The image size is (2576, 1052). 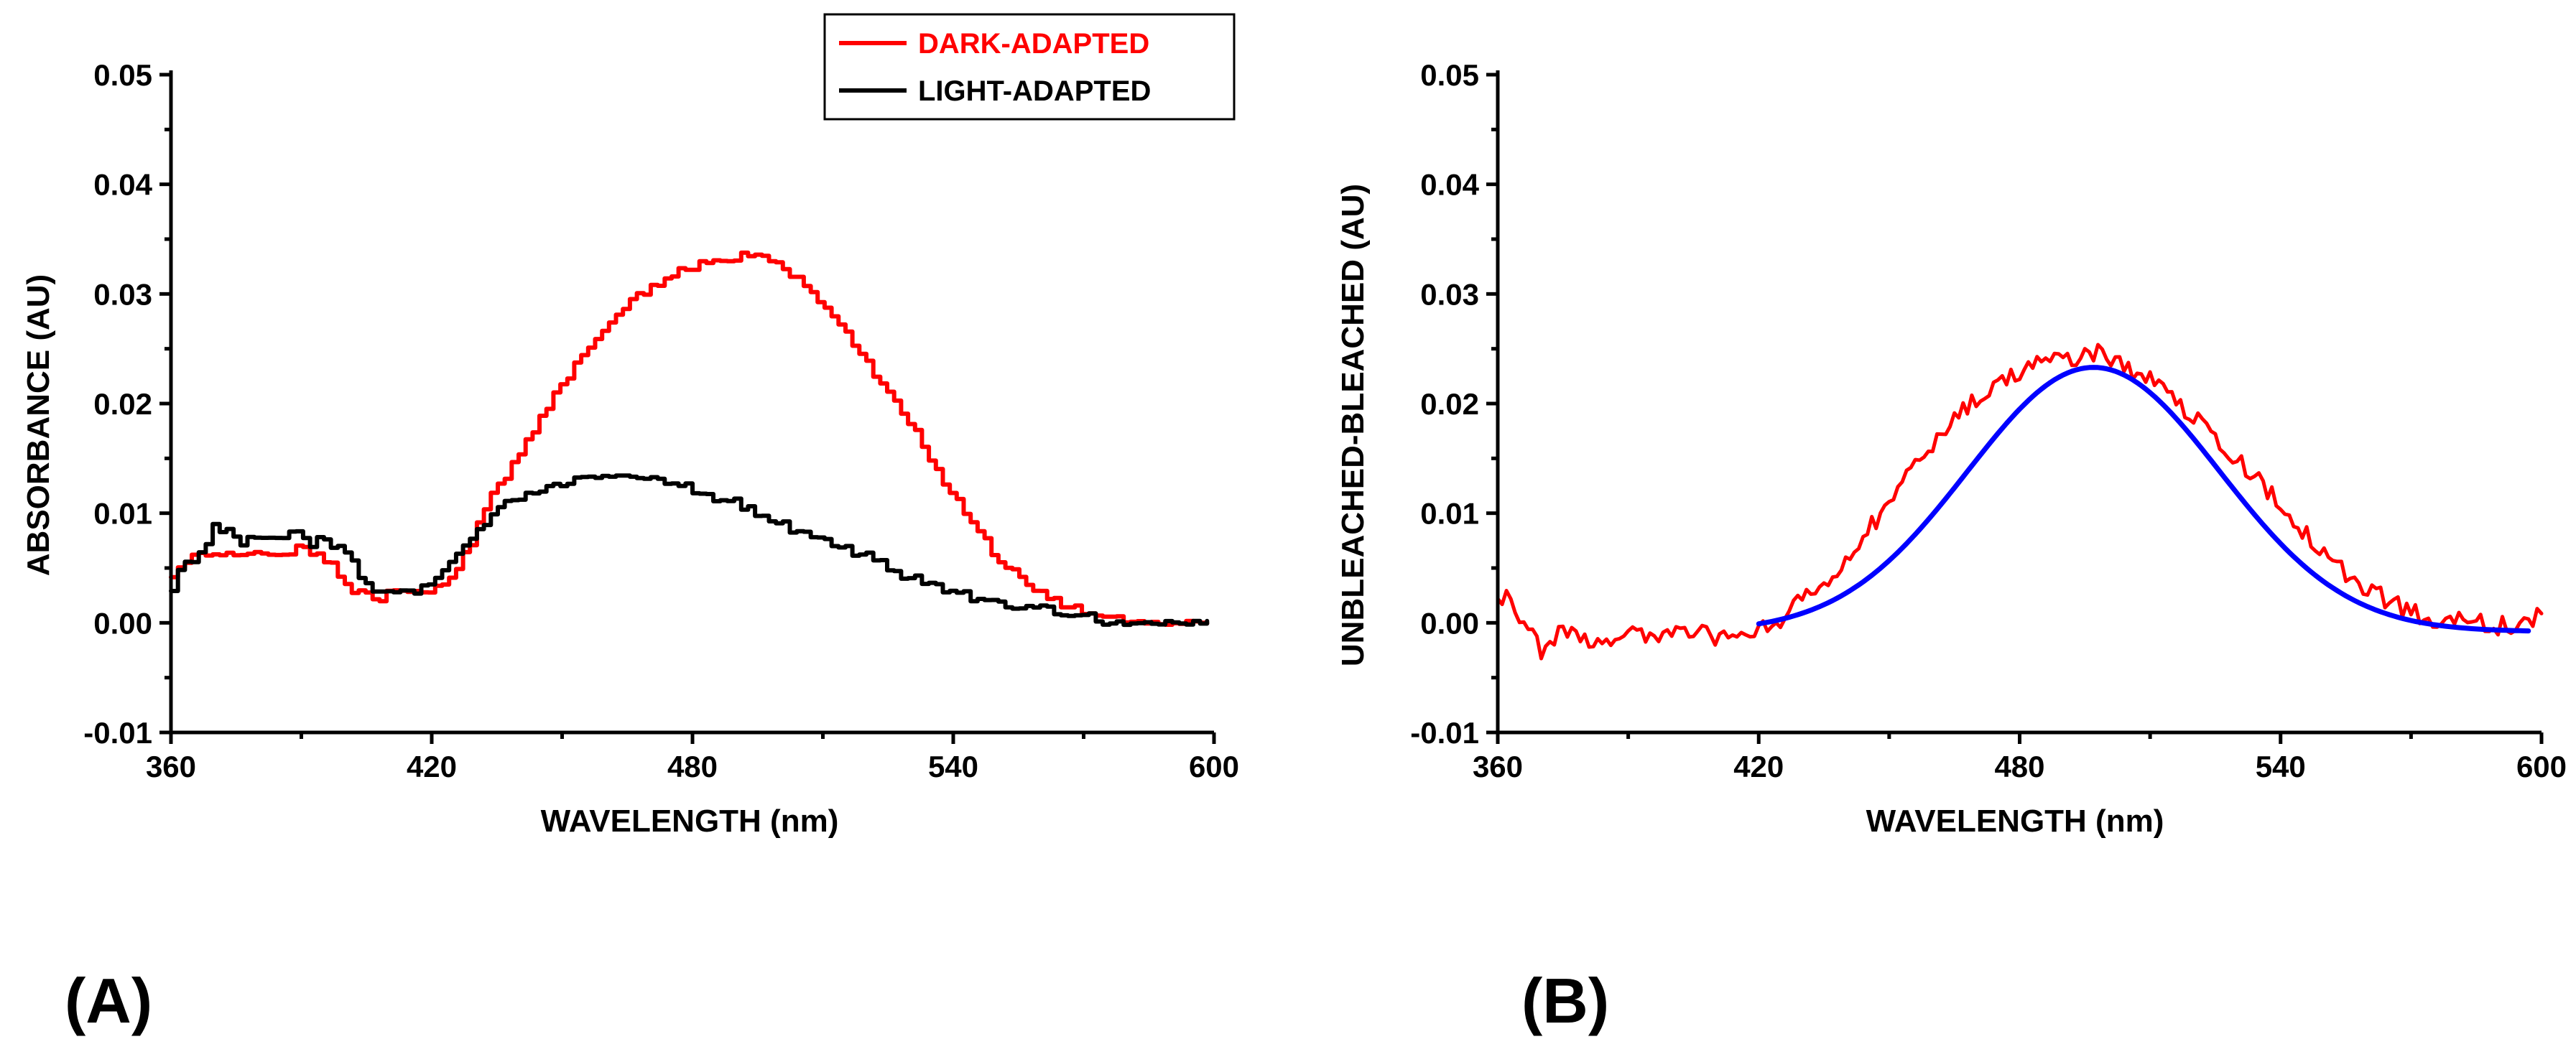 I want to click on series-line-dark-adapted, so click(x=689, y=439).